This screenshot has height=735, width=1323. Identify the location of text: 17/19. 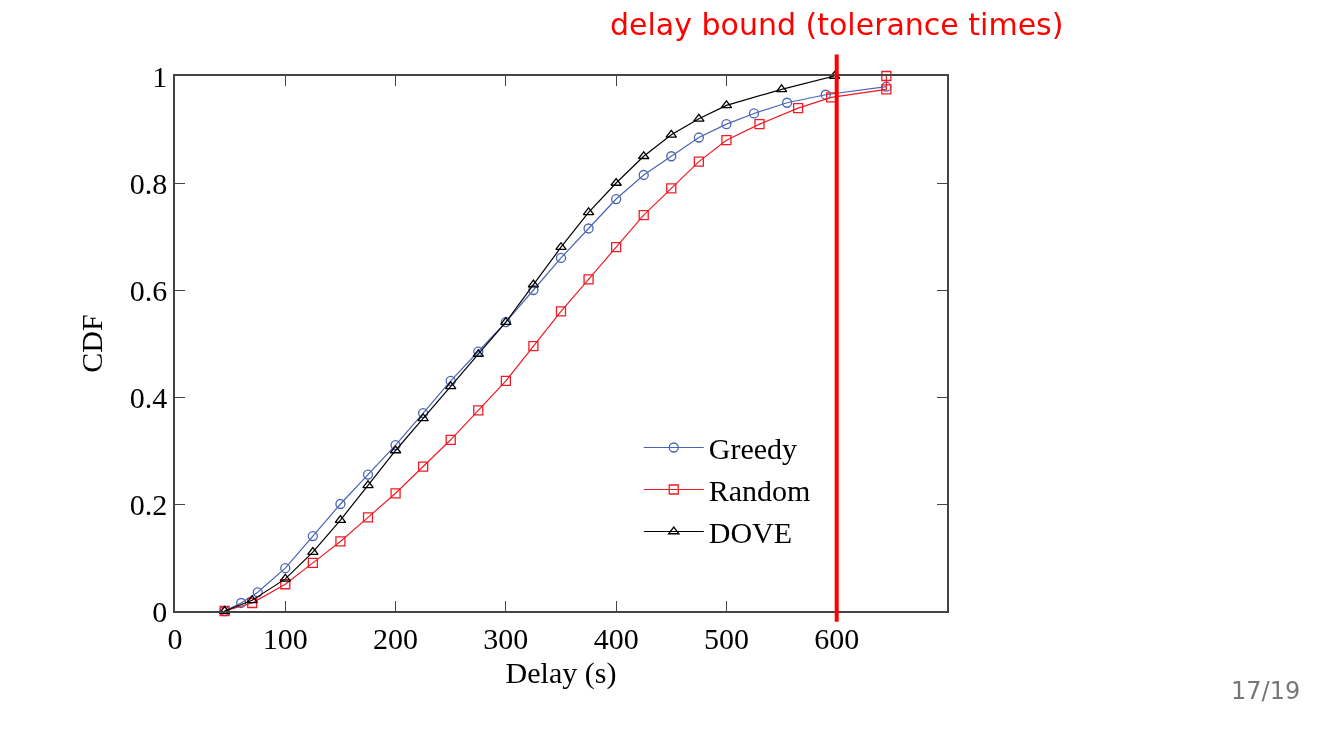
(1266, 691).